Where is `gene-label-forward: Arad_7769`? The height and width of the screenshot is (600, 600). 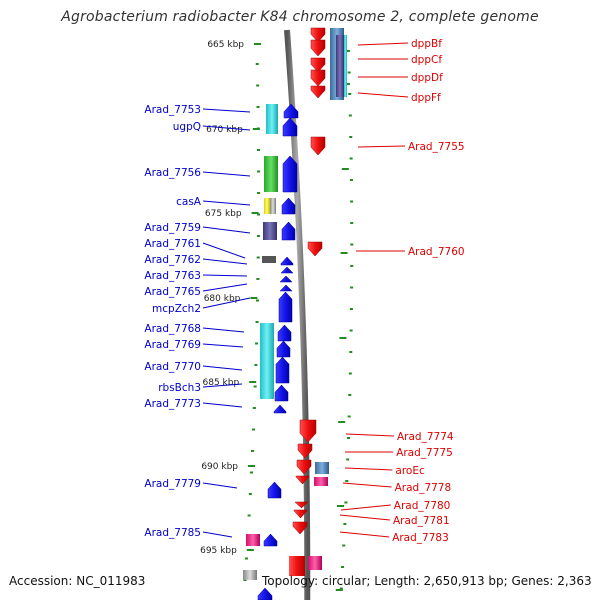 gene-label-forward: Arad_7769 is located at coordinates (172, 345).